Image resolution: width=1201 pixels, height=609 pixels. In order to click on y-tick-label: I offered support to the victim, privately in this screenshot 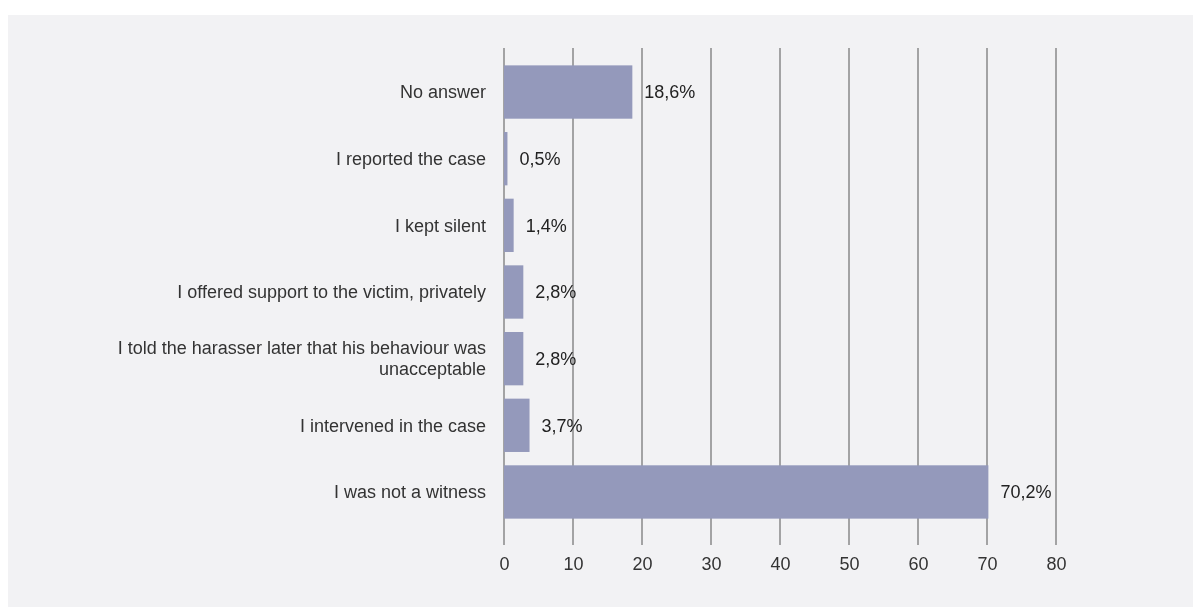, I will do `click(331, 292)`.